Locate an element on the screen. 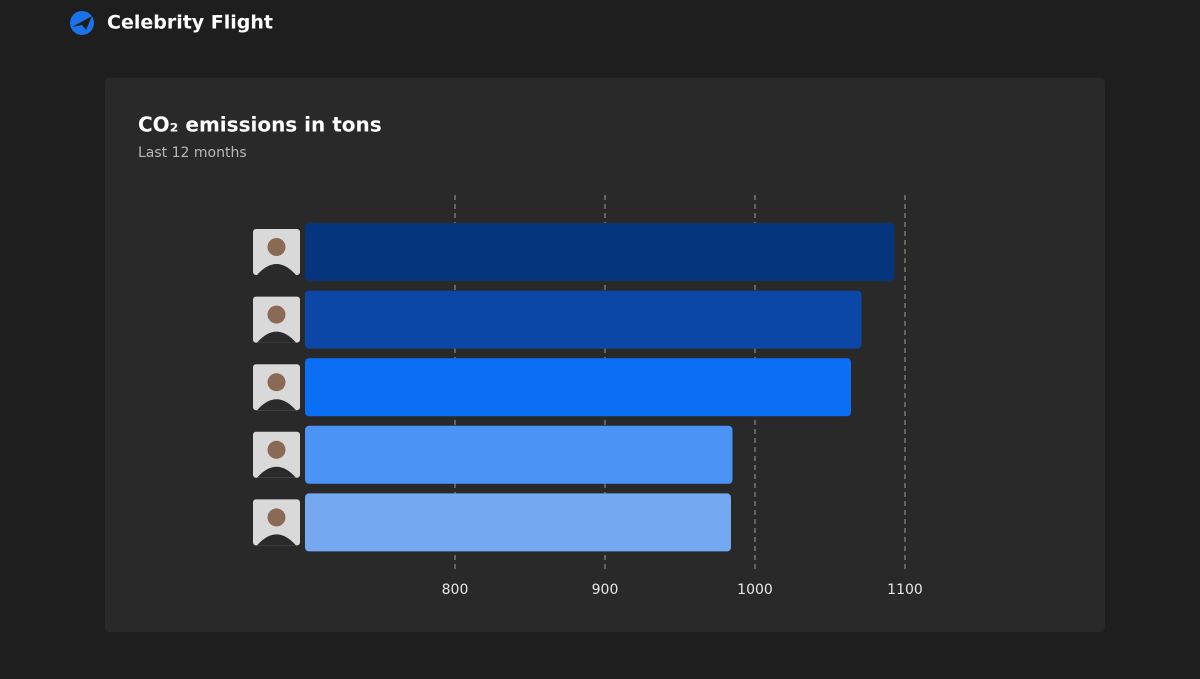 The width and height of the screenshot is (1200, 679). chart-title: CO₂ emissions in tons is located at coordinates (260, 125).